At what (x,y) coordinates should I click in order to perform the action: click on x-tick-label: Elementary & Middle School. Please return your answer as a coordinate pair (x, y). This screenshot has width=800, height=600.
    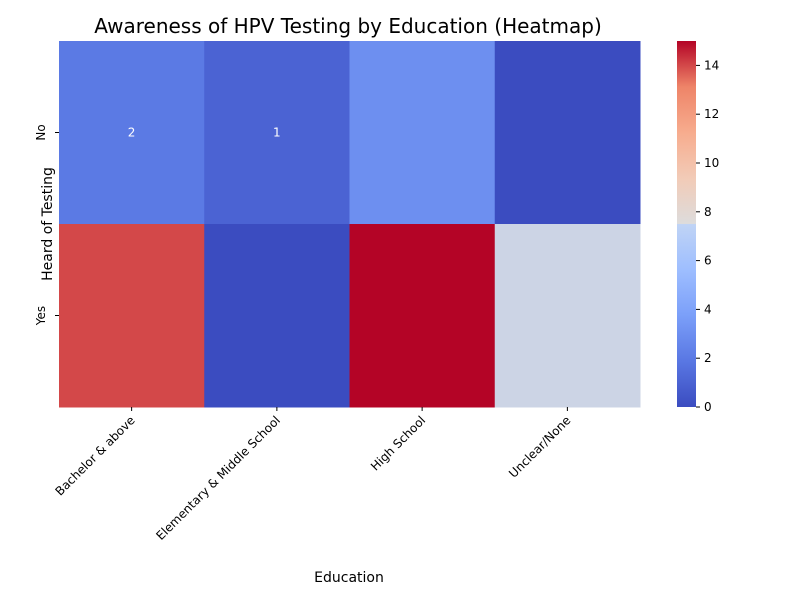
    Looking at the image, I should click on (218, 478).